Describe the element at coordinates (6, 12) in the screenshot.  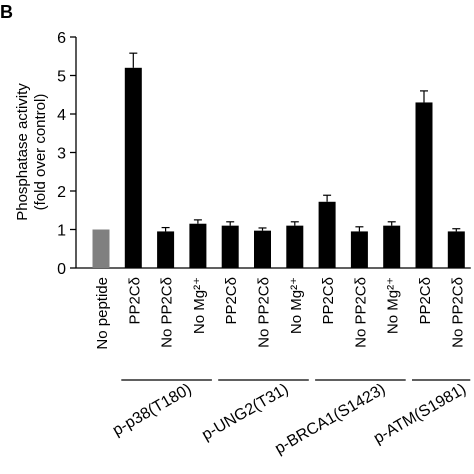
I see `panel-label: B` at that location.